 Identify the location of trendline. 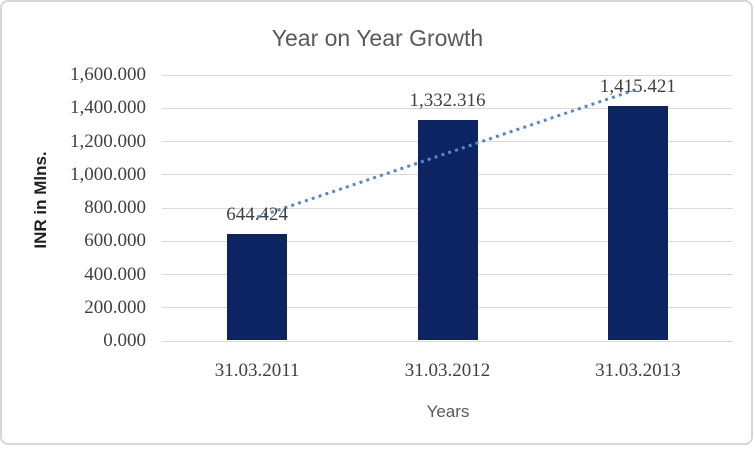
(447, 153).